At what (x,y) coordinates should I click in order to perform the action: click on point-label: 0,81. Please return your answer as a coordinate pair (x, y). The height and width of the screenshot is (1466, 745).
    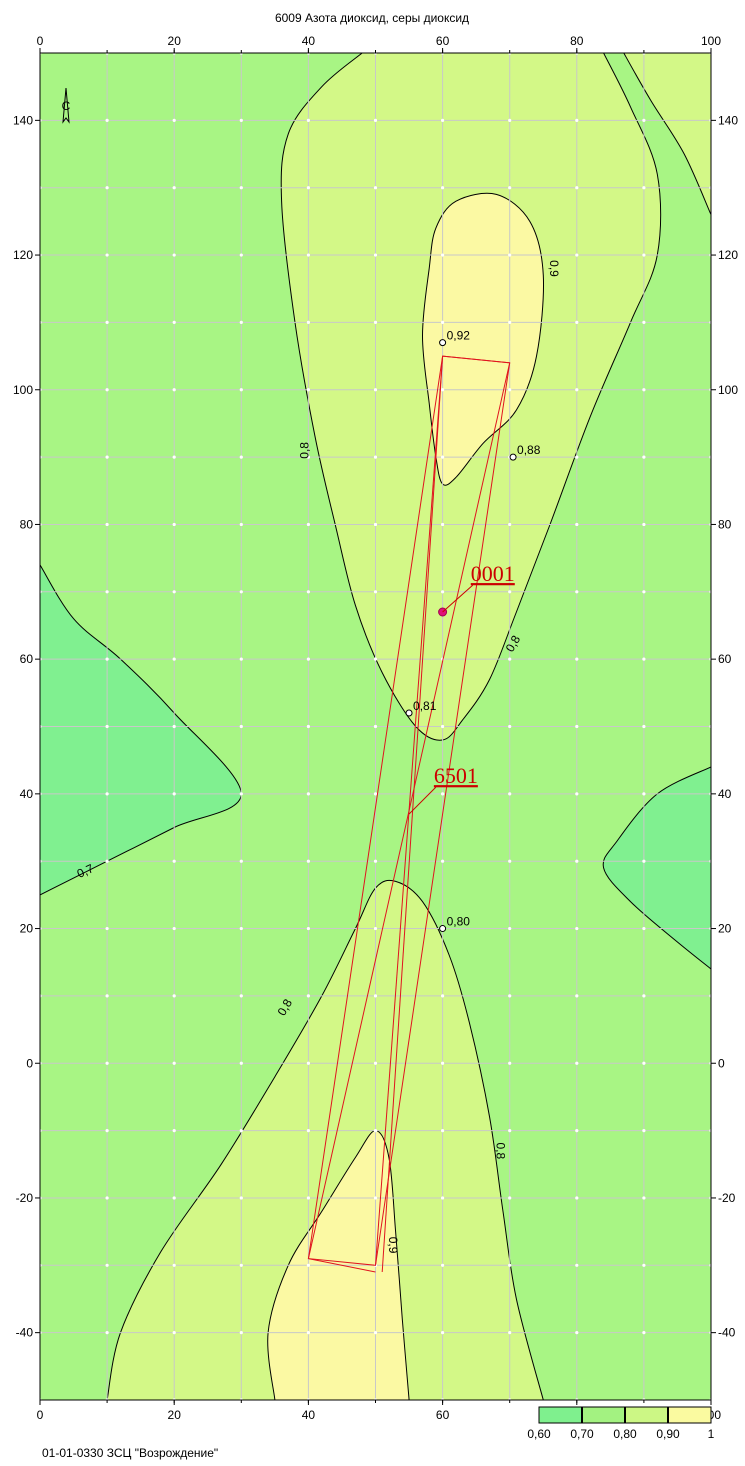
    Looking at the image, I should click on (425, 706).